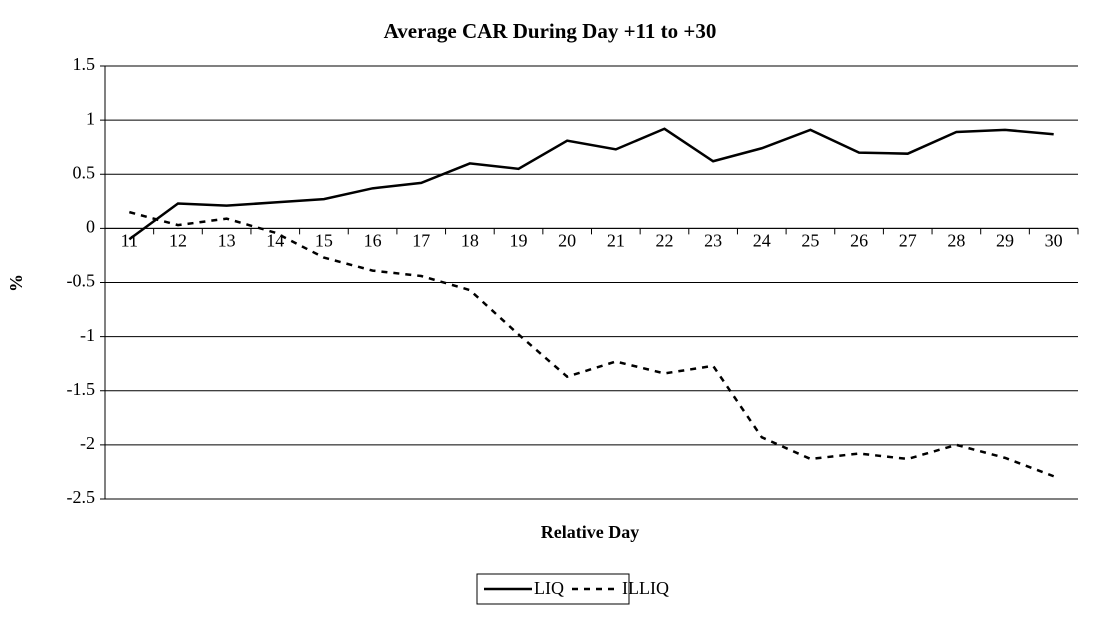  I want to click on x-tick-label: 19, so click(519, 241).